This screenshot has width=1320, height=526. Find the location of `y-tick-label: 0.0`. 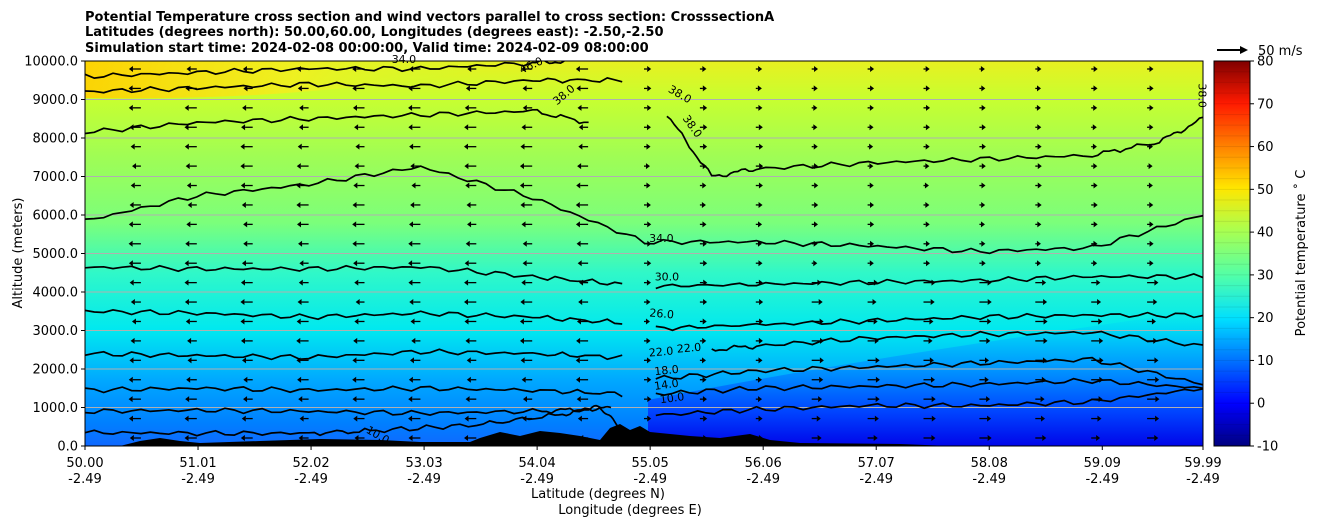

y-tick-label: 0.0 is located at coordinates (67, 447).